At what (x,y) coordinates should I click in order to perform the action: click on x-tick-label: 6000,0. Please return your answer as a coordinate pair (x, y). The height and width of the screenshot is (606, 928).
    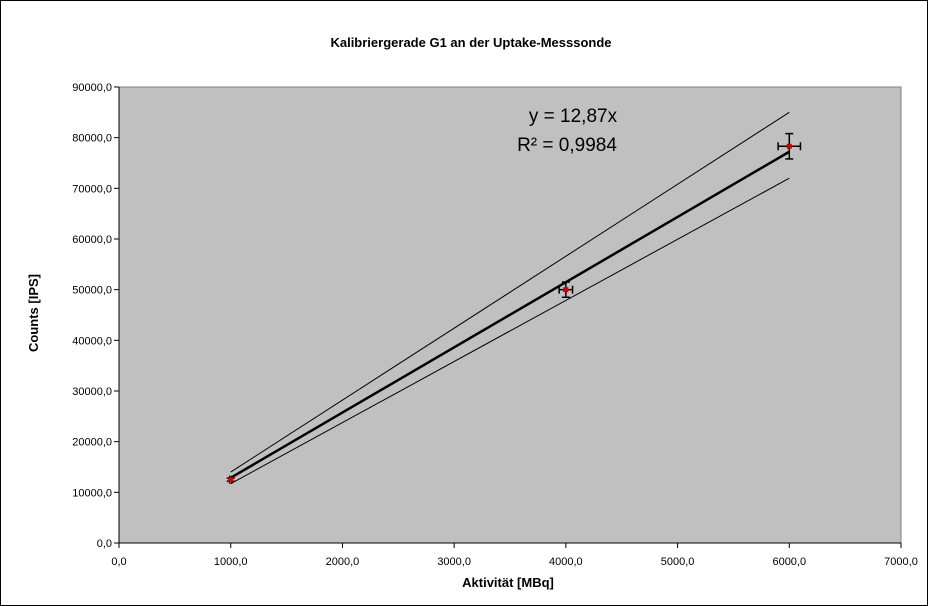
    Looking at the image, I should click on (789, 562).